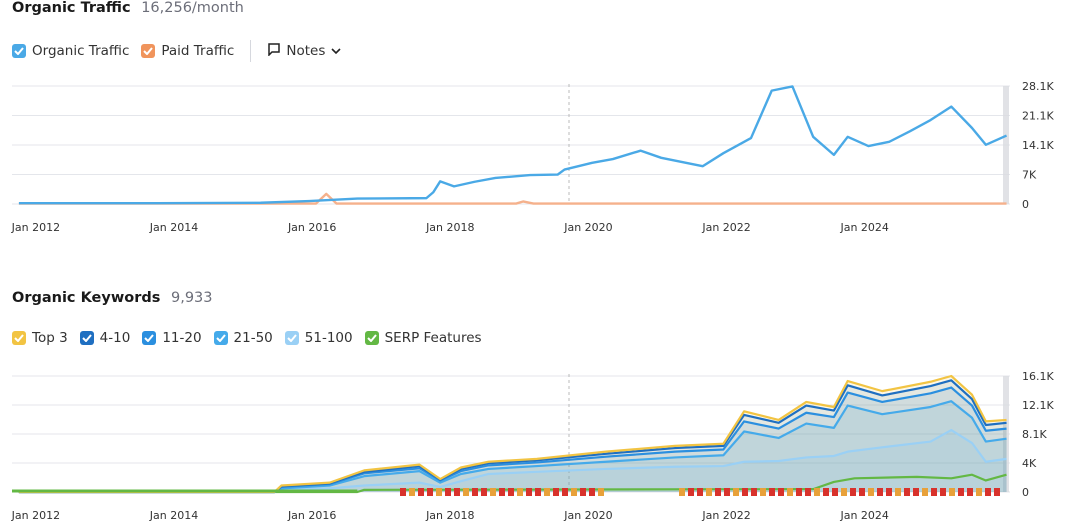 This screenshot has width=1065, height=532. I want to click on keywords-value: 9,933, so click(191, 298).